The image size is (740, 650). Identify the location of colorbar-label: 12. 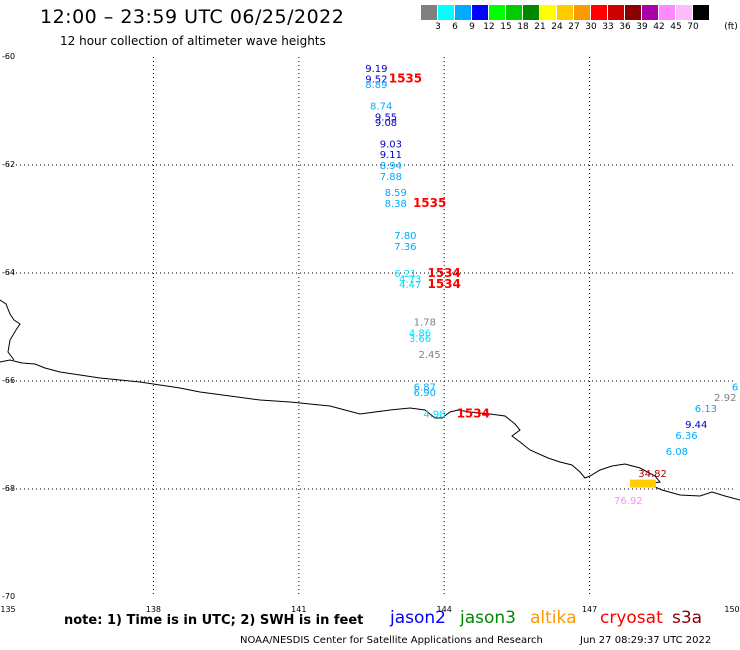
(489, 27).